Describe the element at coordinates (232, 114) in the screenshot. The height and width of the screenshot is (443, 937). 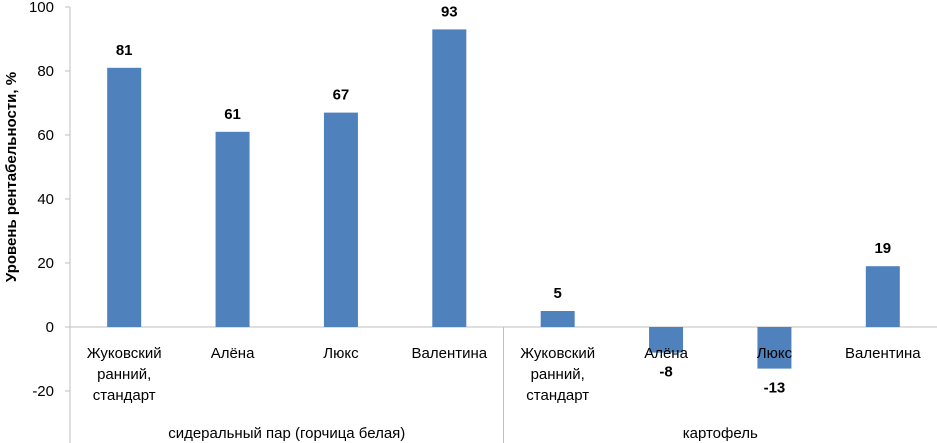
I see `data-label: 61` at that location.